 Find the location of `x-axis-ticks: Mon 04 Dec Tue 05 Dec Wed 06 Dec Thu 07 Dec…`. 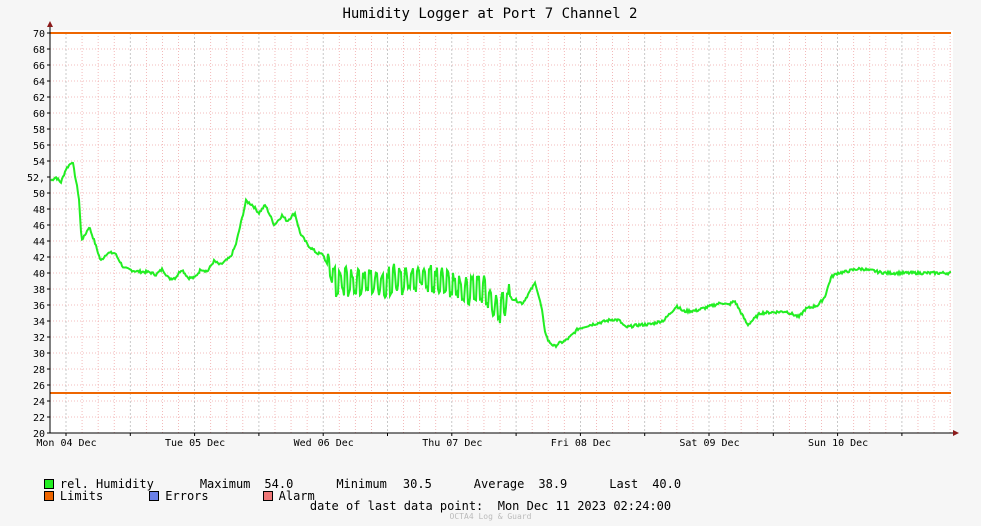

x-axis-ticks: Mon 04 Dec Tue 05 Dec Wed 06 Dec Thu 07 Dec… is located at coordinates (469, 441).